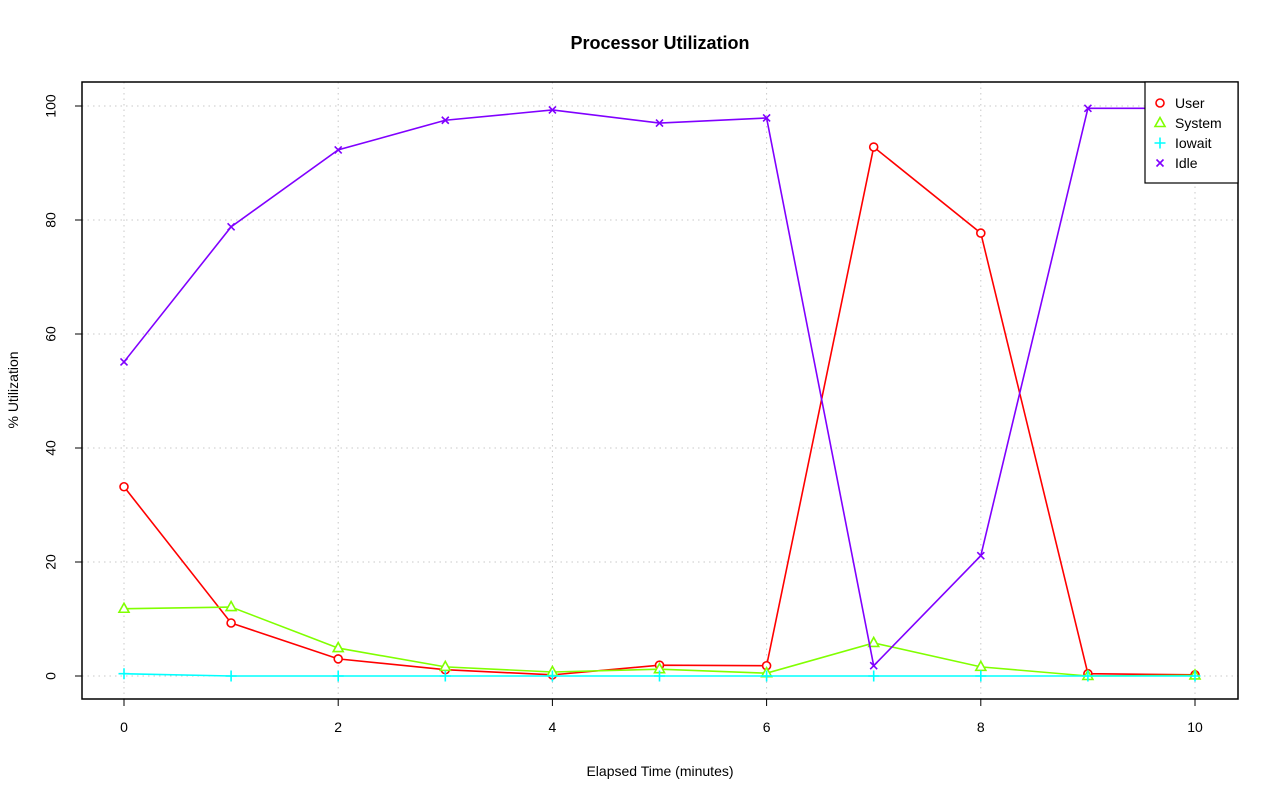 This screenshot has height=806, width=1280. Describe the element at coordinates (51, 448) in the screenshot. I see `y-tick-label: 40` at that location.